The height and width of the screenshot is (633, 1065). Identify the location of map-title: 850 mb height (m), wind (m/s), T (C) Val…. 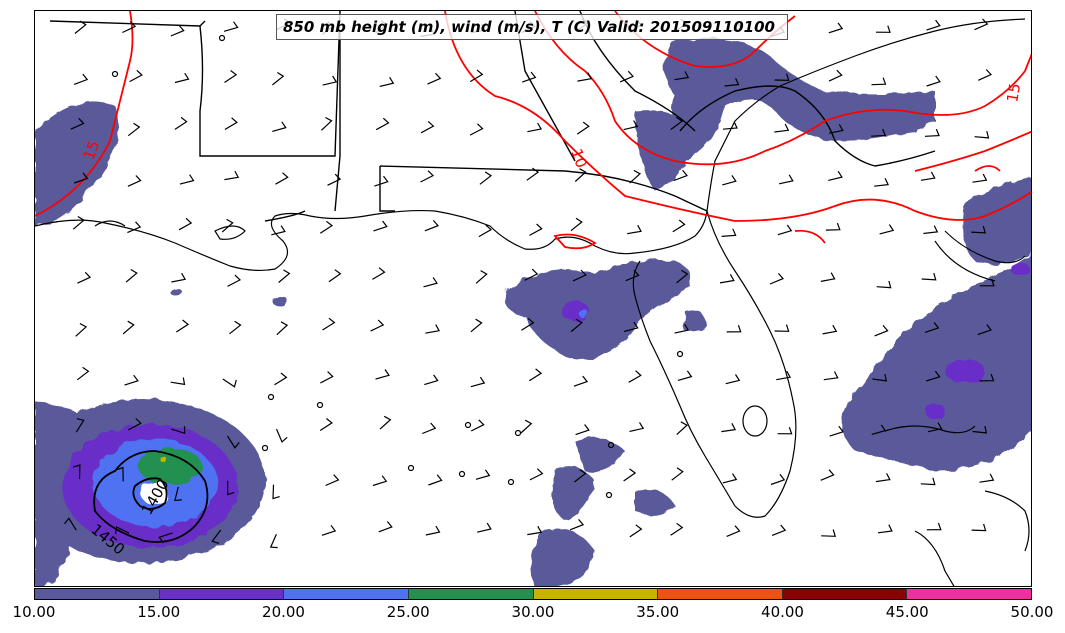
(532, 27).